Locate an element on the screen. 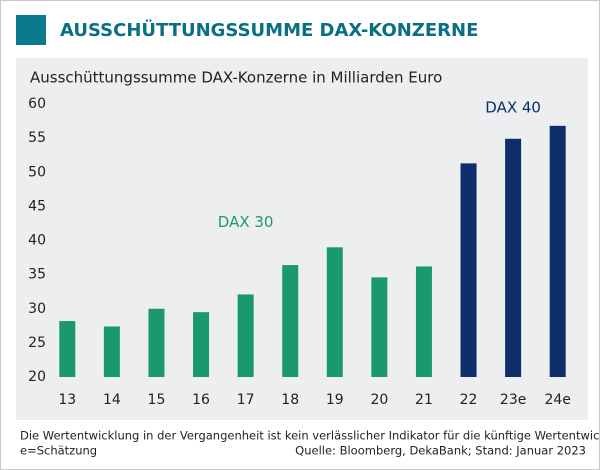 This screenshot has height=470, width=600. y-tick-label: 25 is located at coordinates (37, 343).